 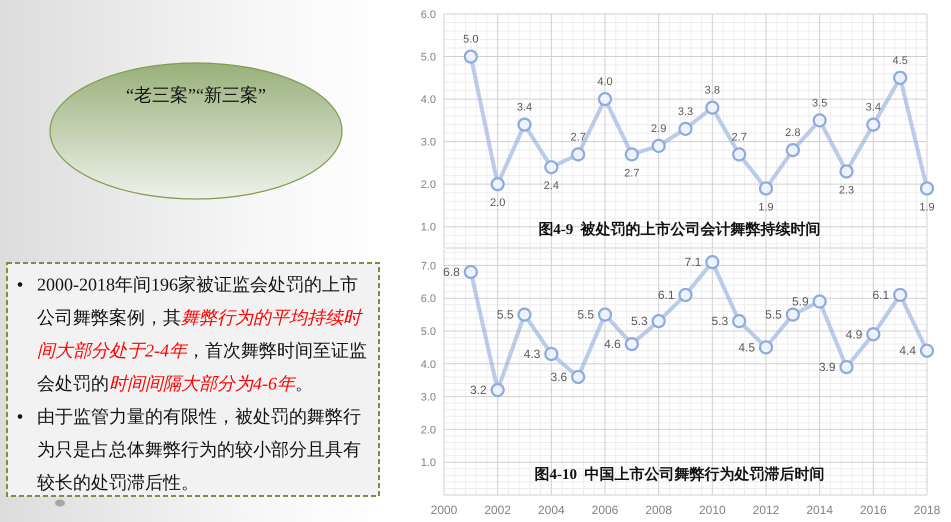 I want to click on data-label: 3.2, so click(x=478, y=390).